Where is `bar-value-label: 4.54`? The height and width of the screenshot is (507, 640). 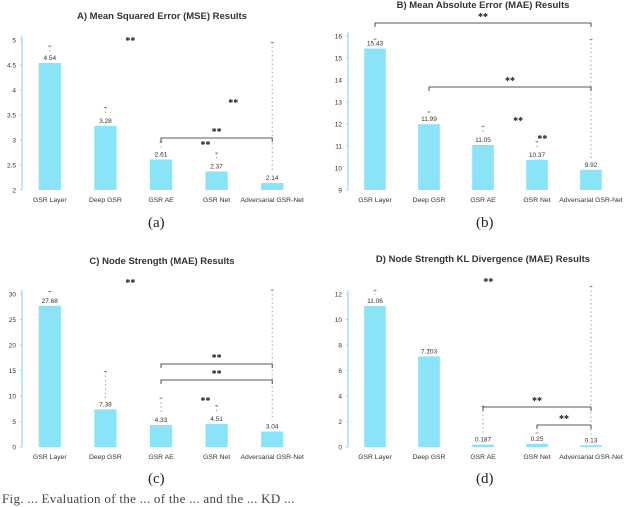 bar-value-label: 4.54 is located at coordinates (49, 58).